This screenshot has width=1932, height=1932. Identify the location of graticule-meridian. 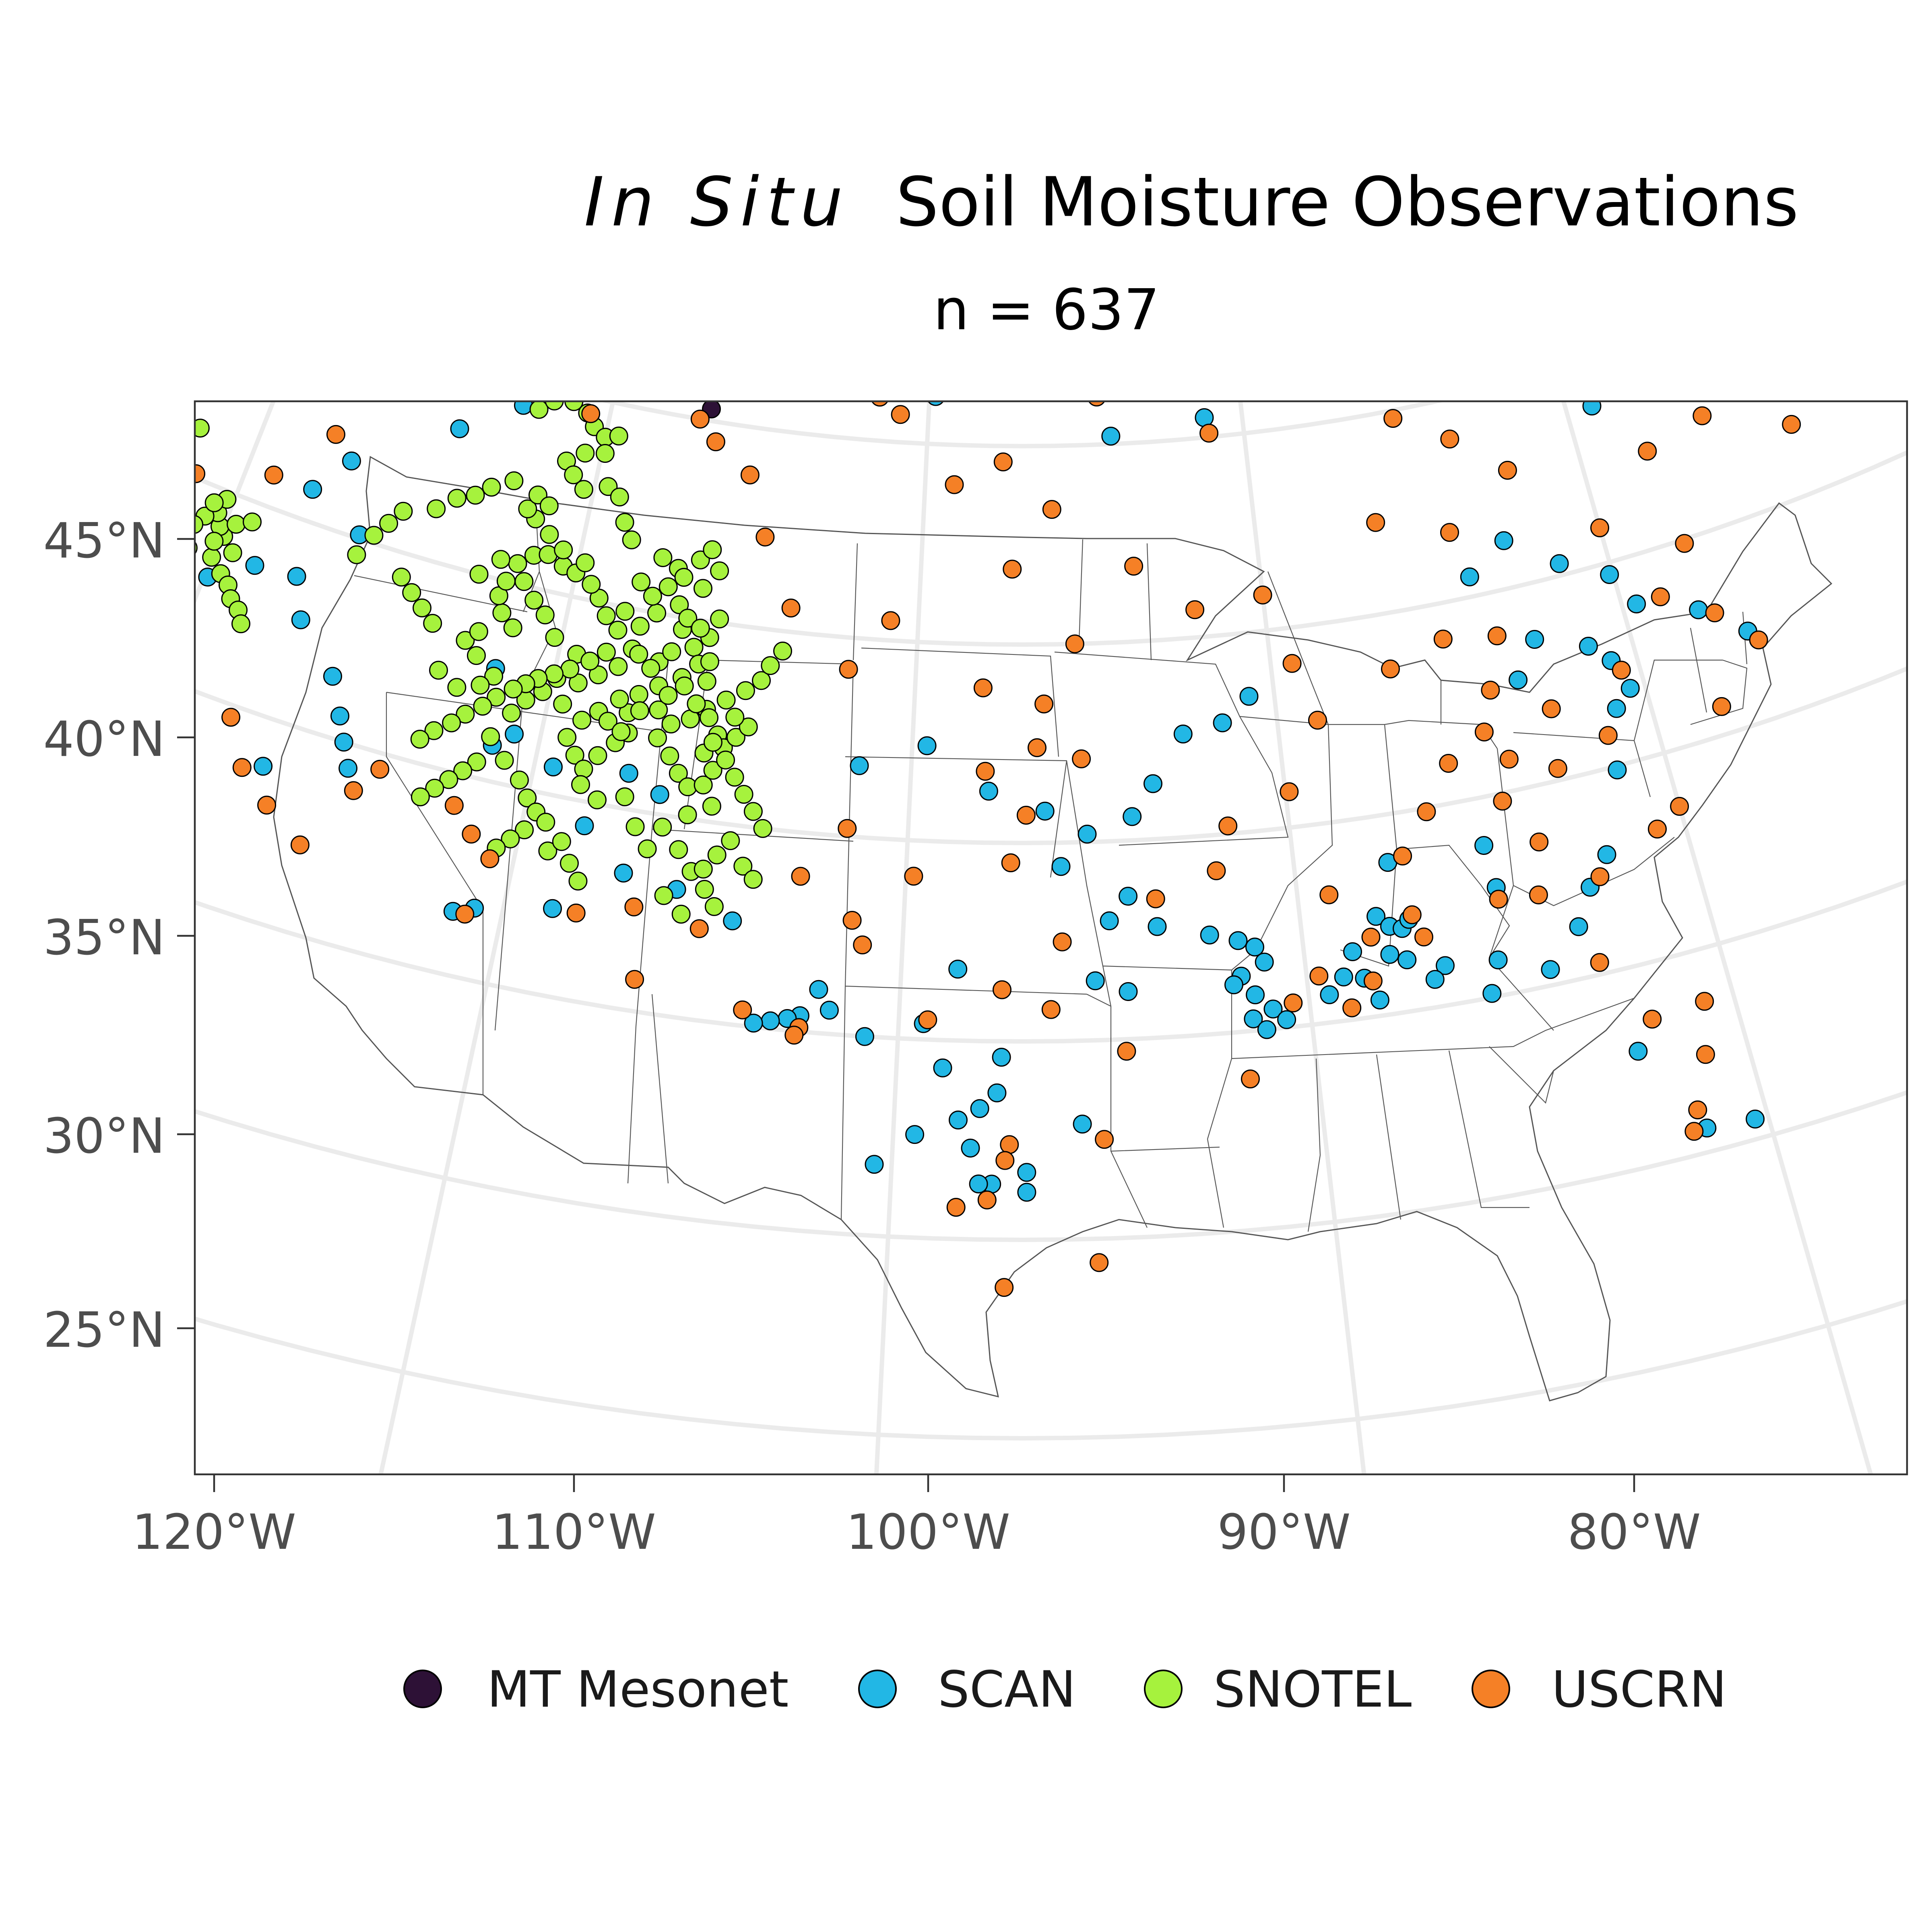
(1302, 937).